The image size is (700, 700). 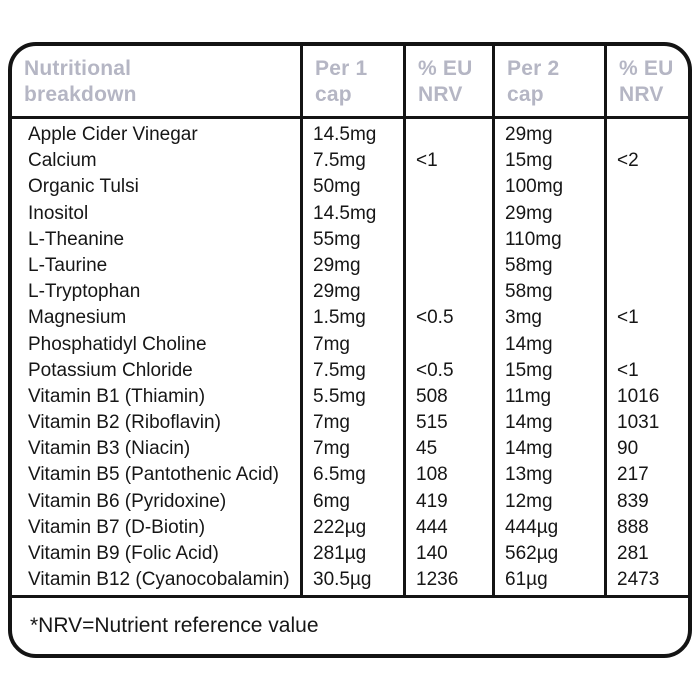 What do you see at coordinates (331, 501) in the screenshot?
I see `per1-value-cell: 6mg` at bounding box center [331, 501].